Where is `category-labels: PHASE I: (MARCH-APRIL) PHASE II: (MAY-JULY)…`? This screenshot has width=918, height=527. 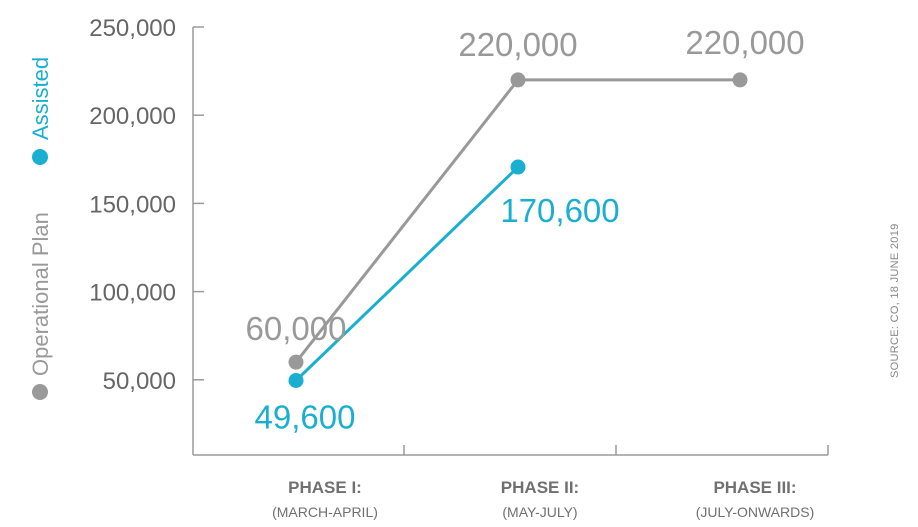 category-labels: PHASE I: (MARCH-APRIL) PHASE II: (MAY-JULY)… is located at coordinates (543, 499).